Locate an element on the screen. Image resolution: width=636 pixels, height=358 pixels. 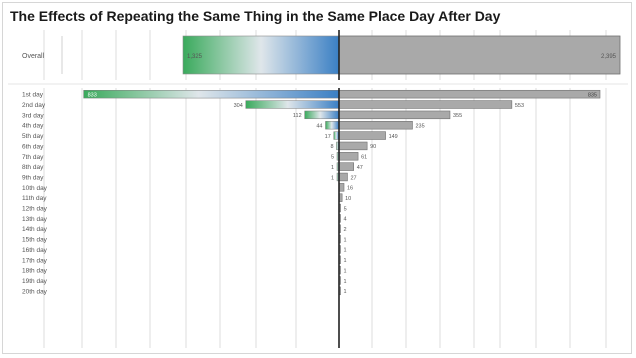
data-label: 8 is located at coordinates (331, 147).